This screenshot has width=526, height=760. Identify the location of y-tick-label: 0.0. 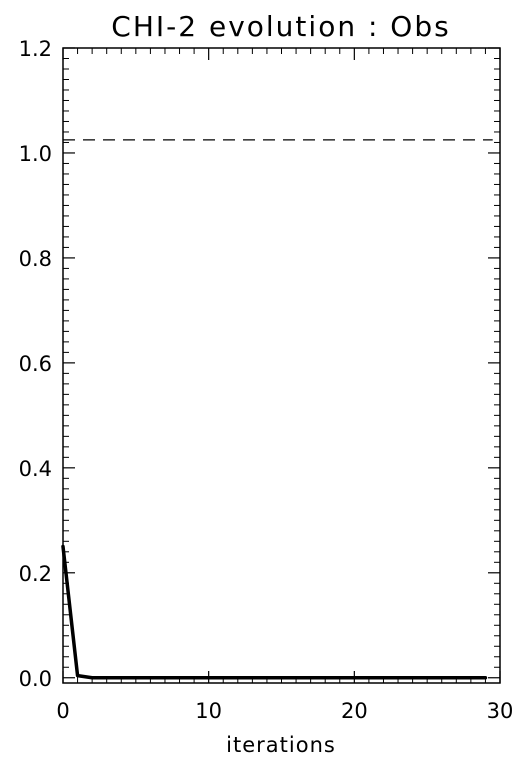
(35, 679).